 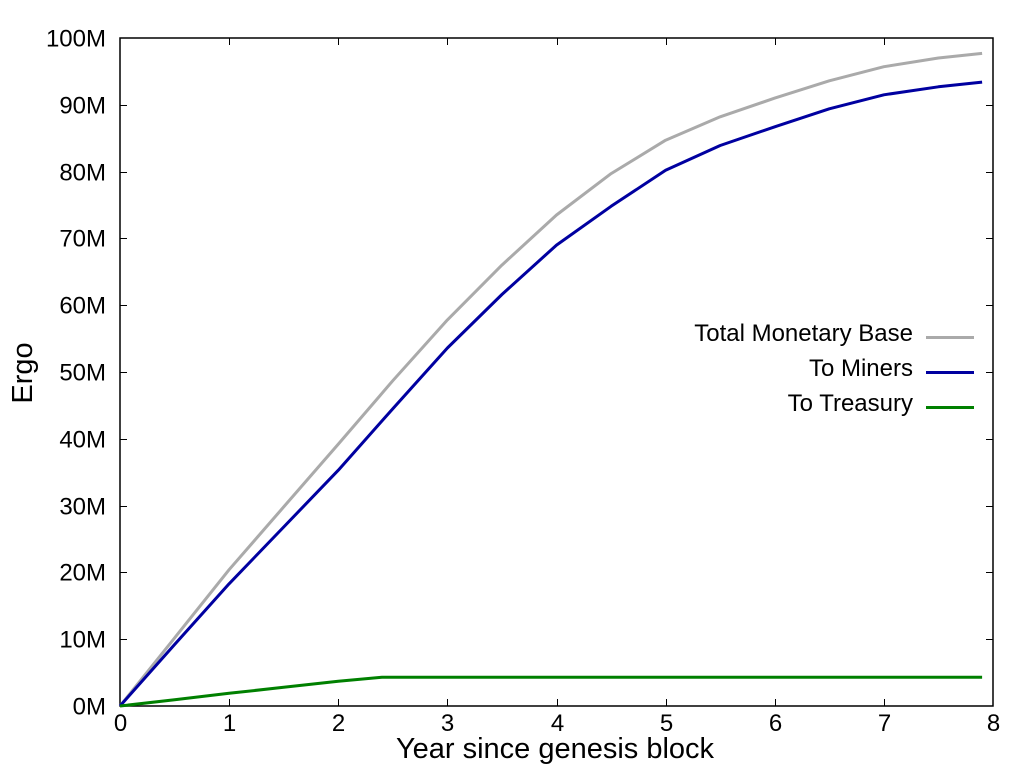 What do you see at coordinates (557, 723) in the screenshot?
I see `x-tick-label: 4` at bounding box center [557, 723].